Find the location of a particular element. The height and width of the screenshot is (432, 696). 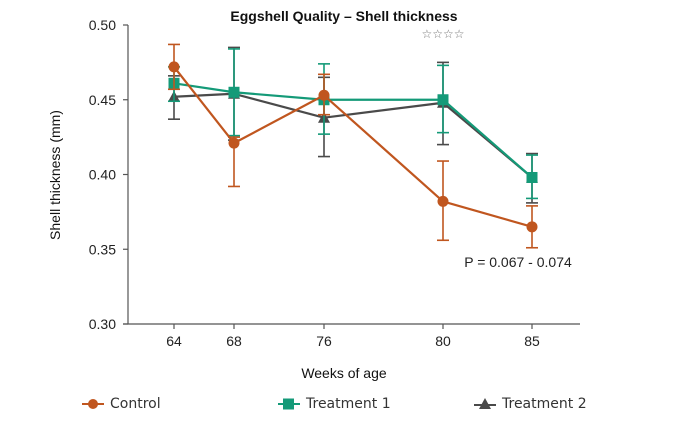

legend-item-control: Control is located at coordinates (121, 404).